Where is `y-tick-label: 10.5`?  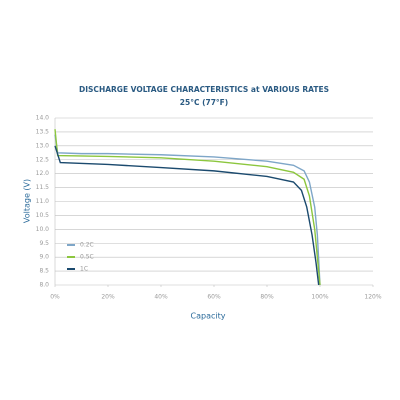
y-tick-label: 10.5 is located at coordinates (43, 215).